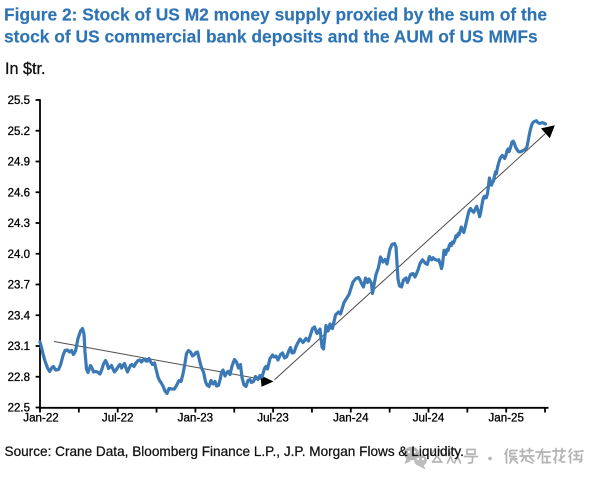 The image size is (600, 479). I want to click on svg-text: Jul-24, so click(429, 417).